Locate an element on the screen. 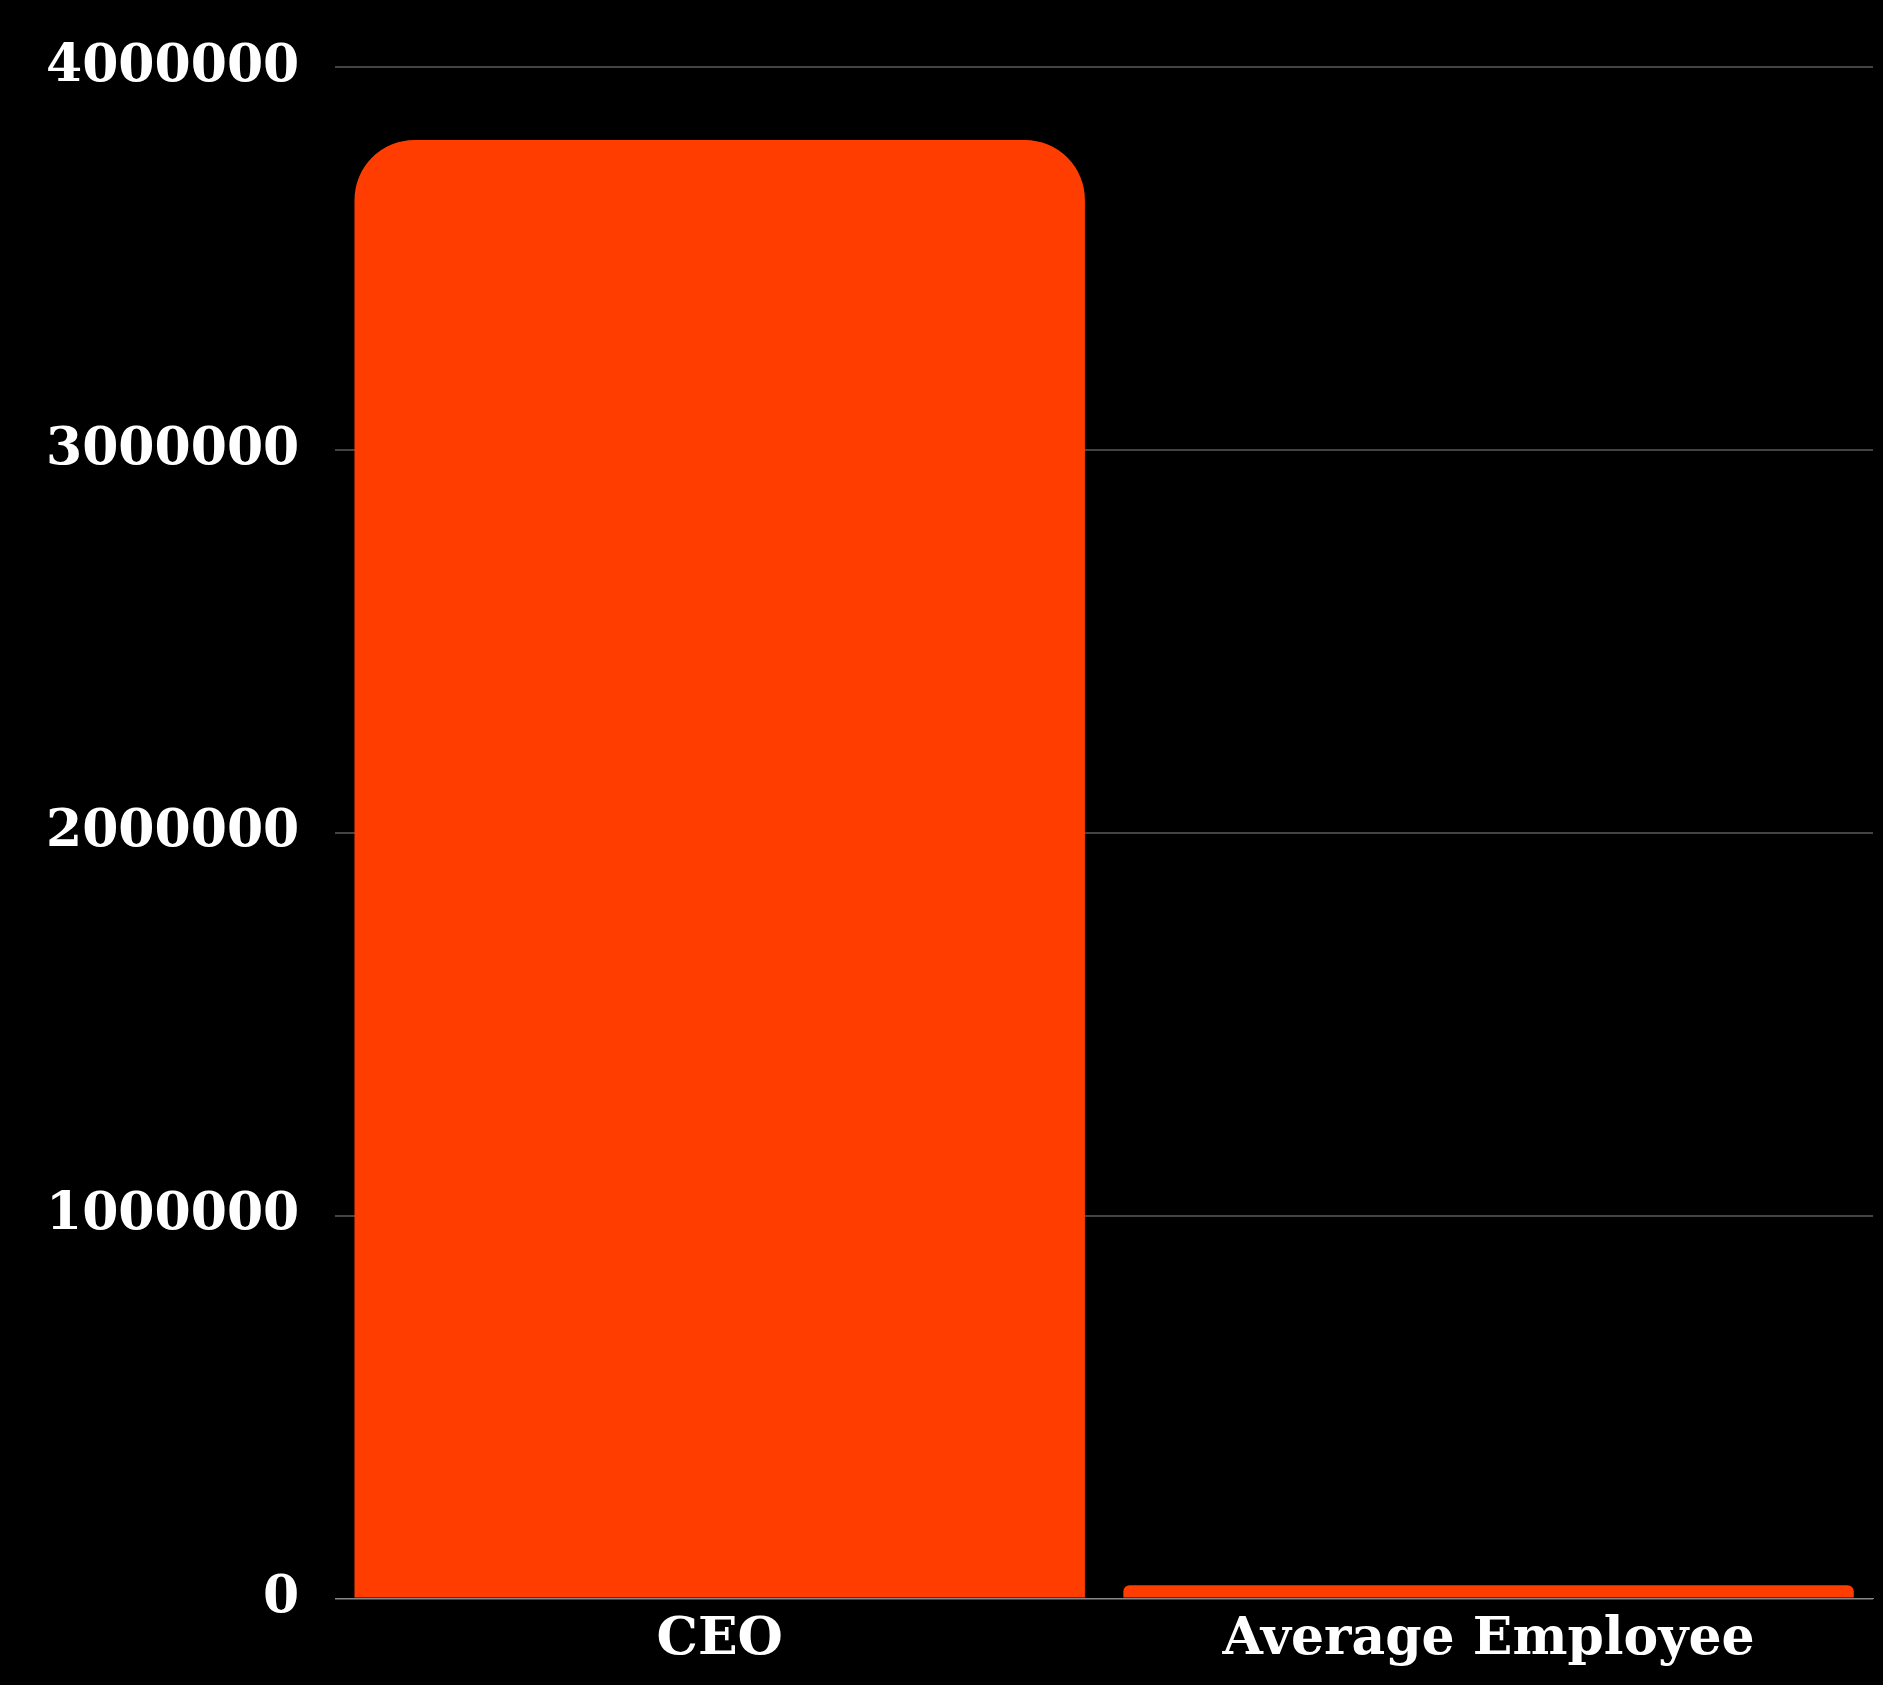 This screenshot has width=1883, height=1685. x-tick-label: Average Employee is located at coordinates (1488, 1636).